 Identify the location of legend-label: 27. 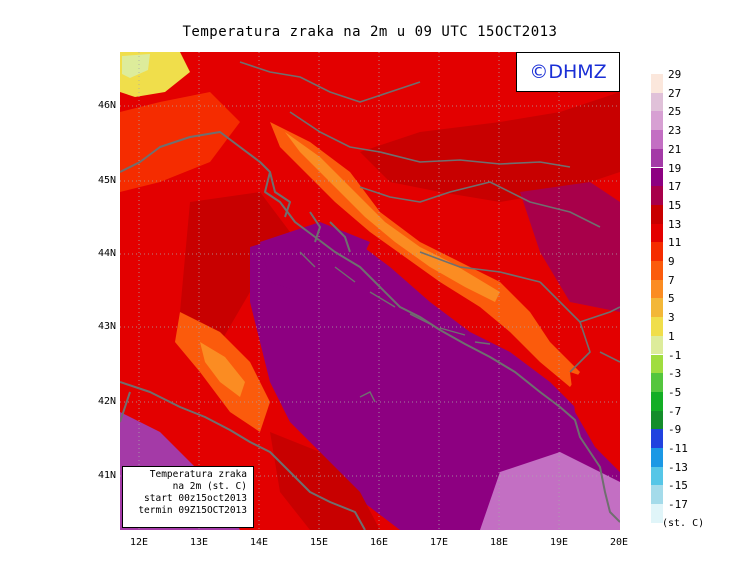
(675, 93).